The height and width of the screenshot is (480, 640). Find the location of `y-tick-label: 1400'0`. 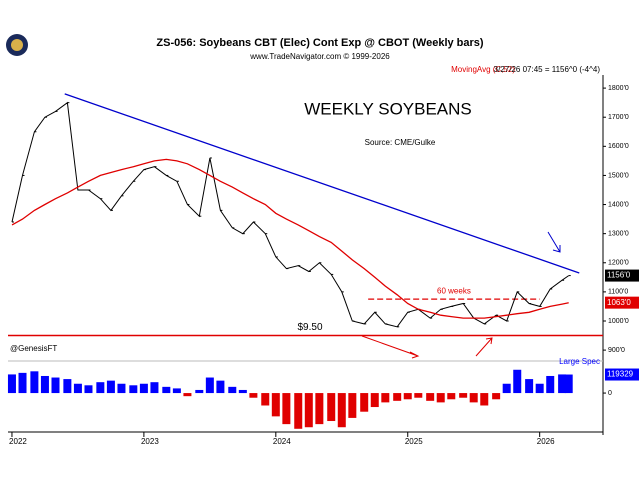

y-tick-label: 1400'0 is located at coordinates (618, 204).